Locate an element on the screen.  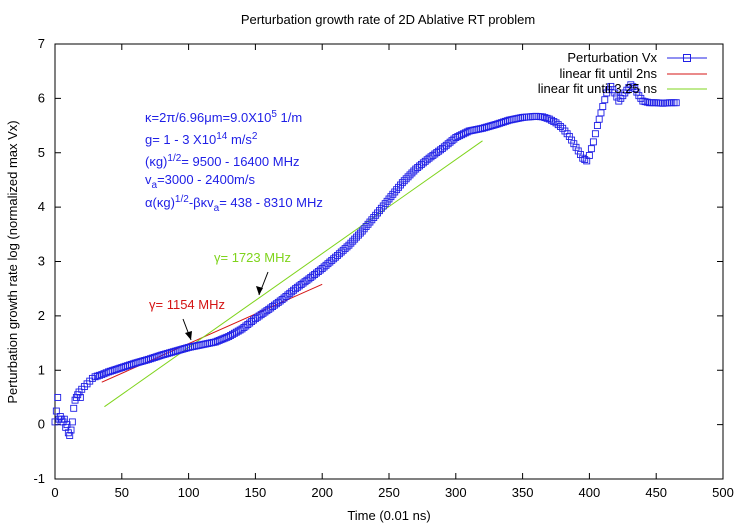
param-va: va=3000 - 2400m/s is located at coordinates (200, 181).